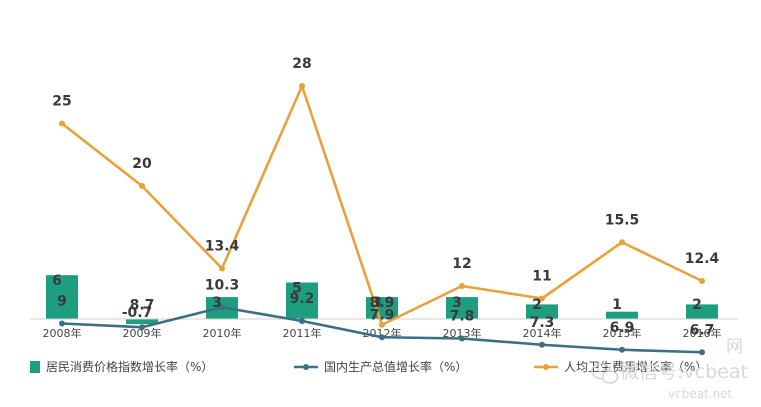  I want to click on legend-label: 居民消费价格指数增长率（%）, so click(129, 366).